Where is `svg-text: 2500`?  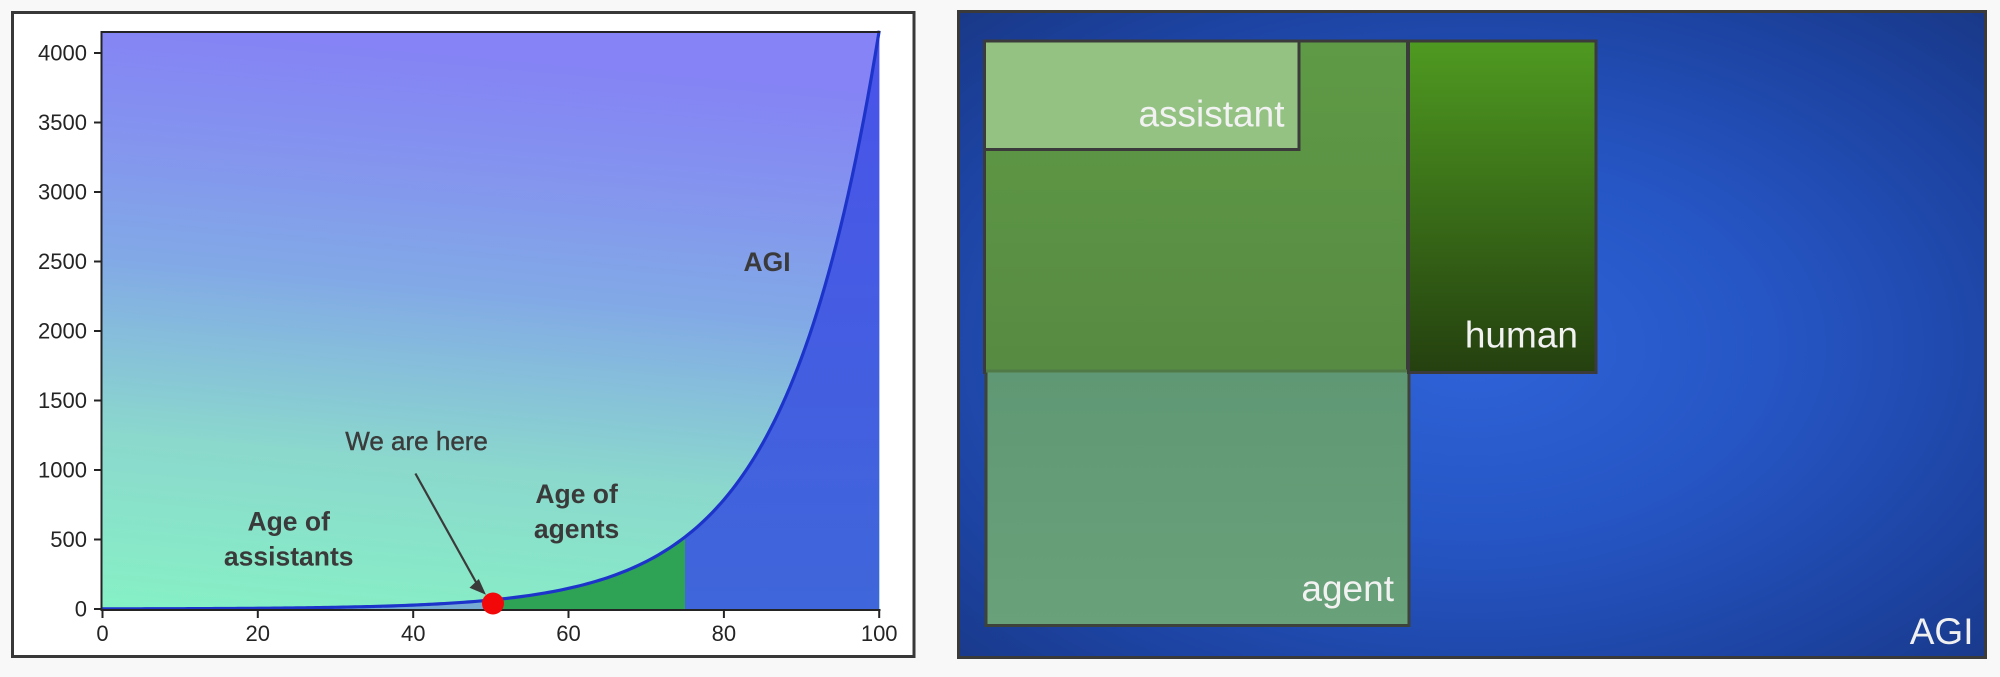 svg-text: 2500 is located at coordinates (62, 261).